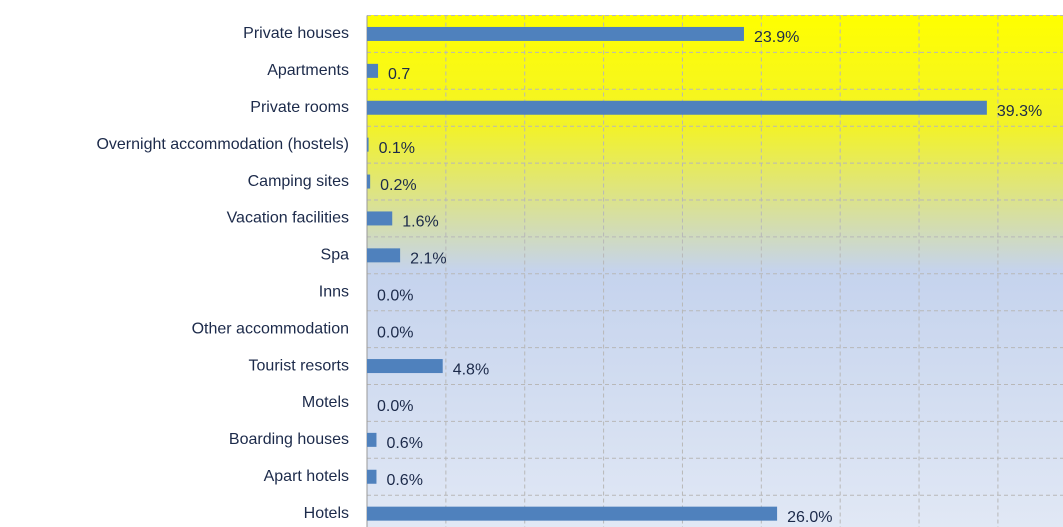 This screenshot has width=1063, height=527. What do you see at coordinates (270, 328) in the screenshot?
I see `y-tick-label: Other accommodation` at bounding box center [270, 328].